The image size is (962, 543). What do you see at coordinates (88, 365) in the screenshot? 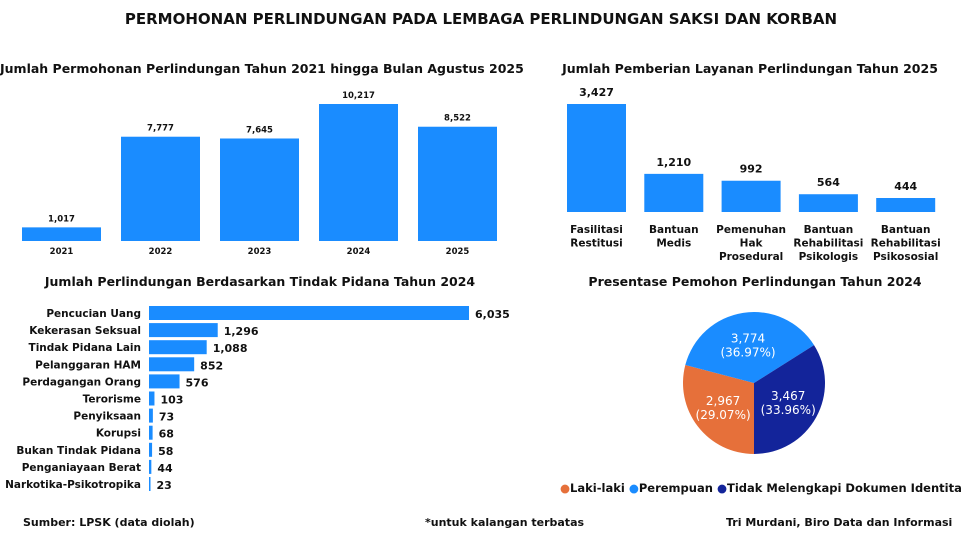
I see `y-tick-label: Pelanggaran HAM` at bounding box center [88, 365].